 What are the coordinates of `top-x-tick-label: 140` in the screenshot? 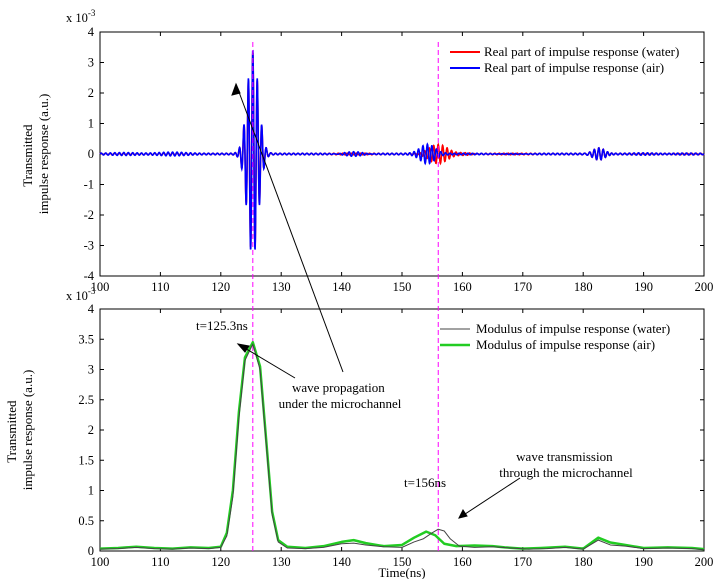 It's located at (341, 287).